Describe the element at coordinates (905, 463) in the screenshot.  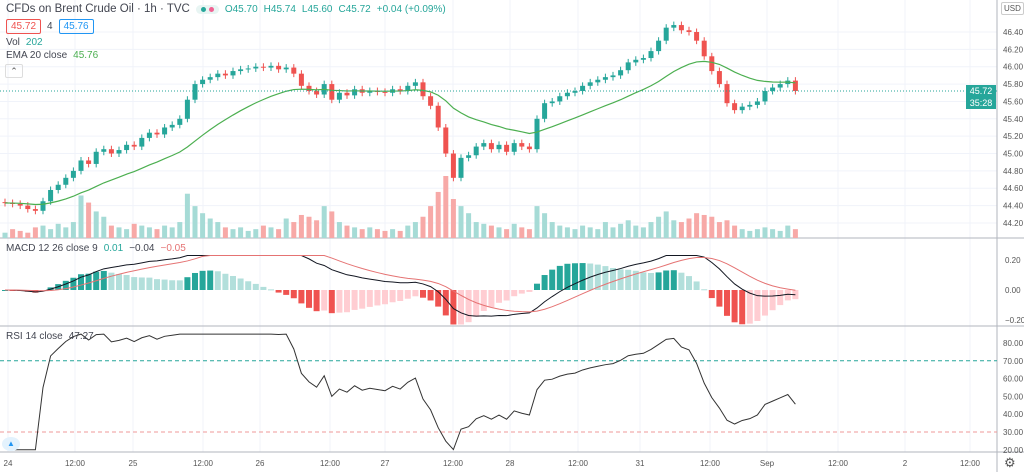
I see `time-tick-label: 2` at that location.